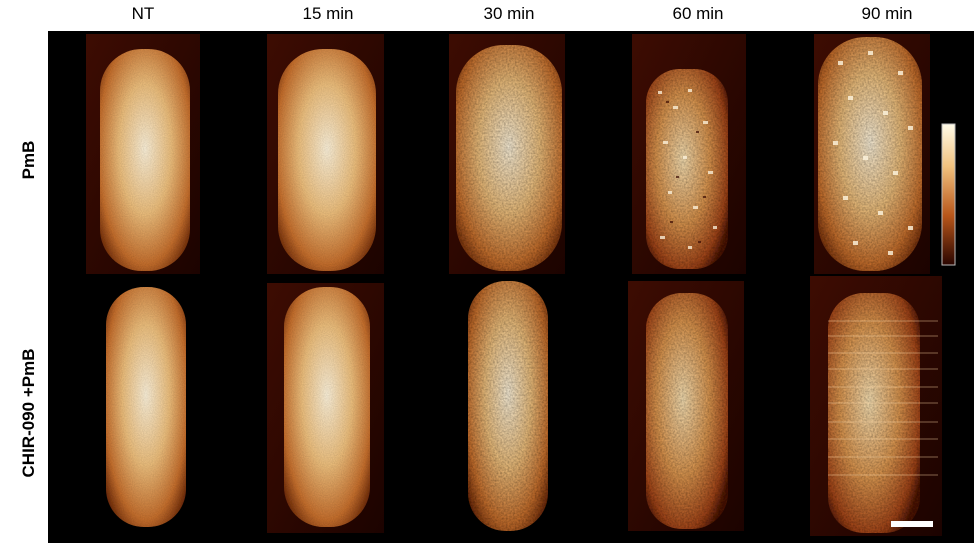  Describe the element at coordinates (873, 153) in the screenshot. I see `surface-texture-pmb-90min` at that location.